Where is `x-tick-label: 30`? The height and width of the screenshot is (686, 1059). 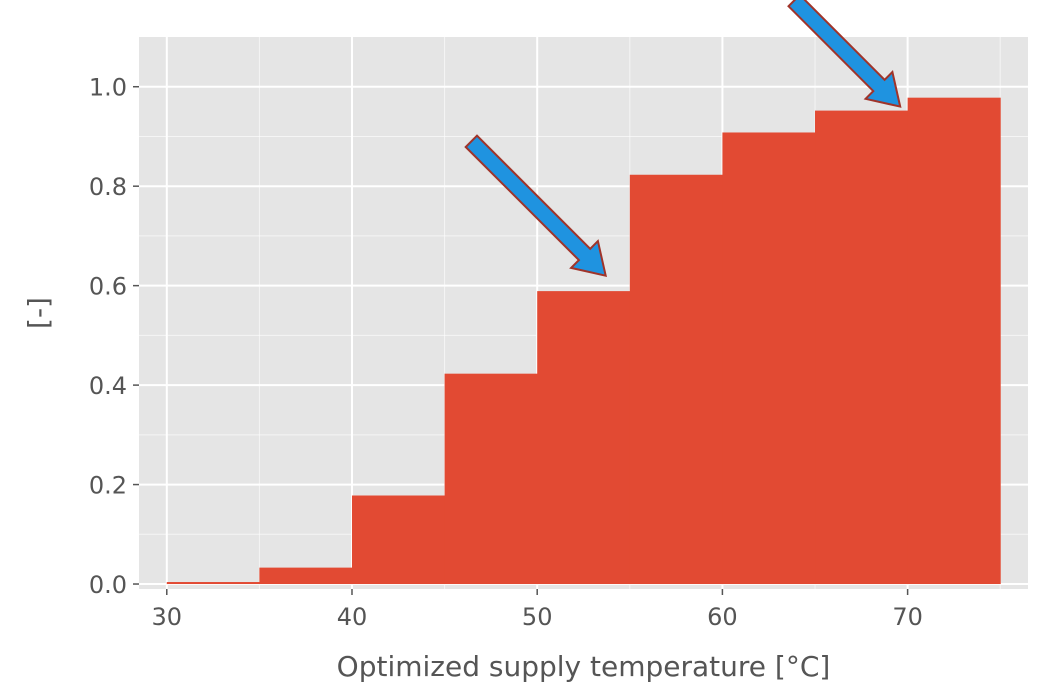
x-tick-label: 30 is located at coordinates (167, 617).